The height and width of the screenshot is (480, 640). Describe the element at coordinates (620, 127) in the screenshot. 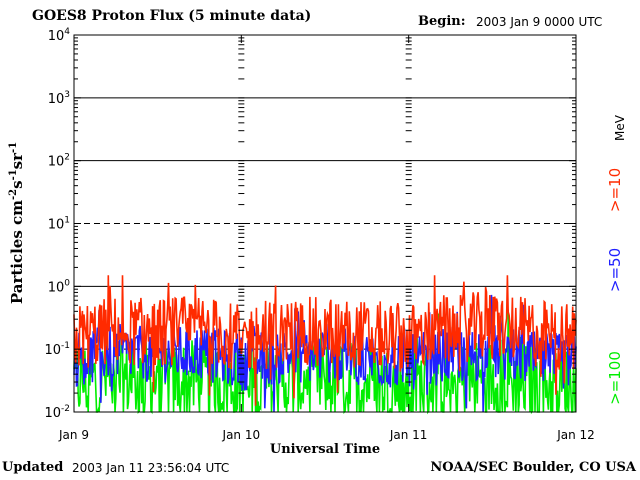

I see `legend-unit: MeV` at that location.